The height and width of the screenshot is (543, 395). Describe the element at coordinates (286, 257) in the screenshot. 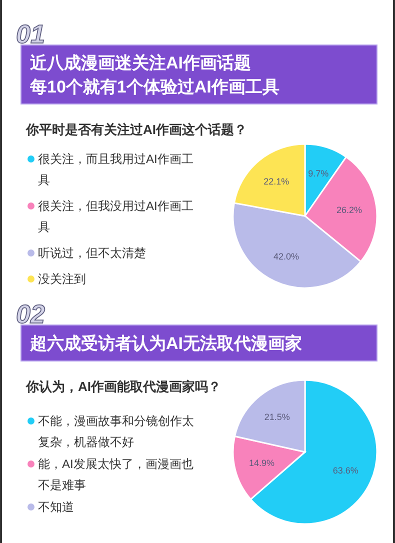

I see `data-label: 42.0%` at that location.